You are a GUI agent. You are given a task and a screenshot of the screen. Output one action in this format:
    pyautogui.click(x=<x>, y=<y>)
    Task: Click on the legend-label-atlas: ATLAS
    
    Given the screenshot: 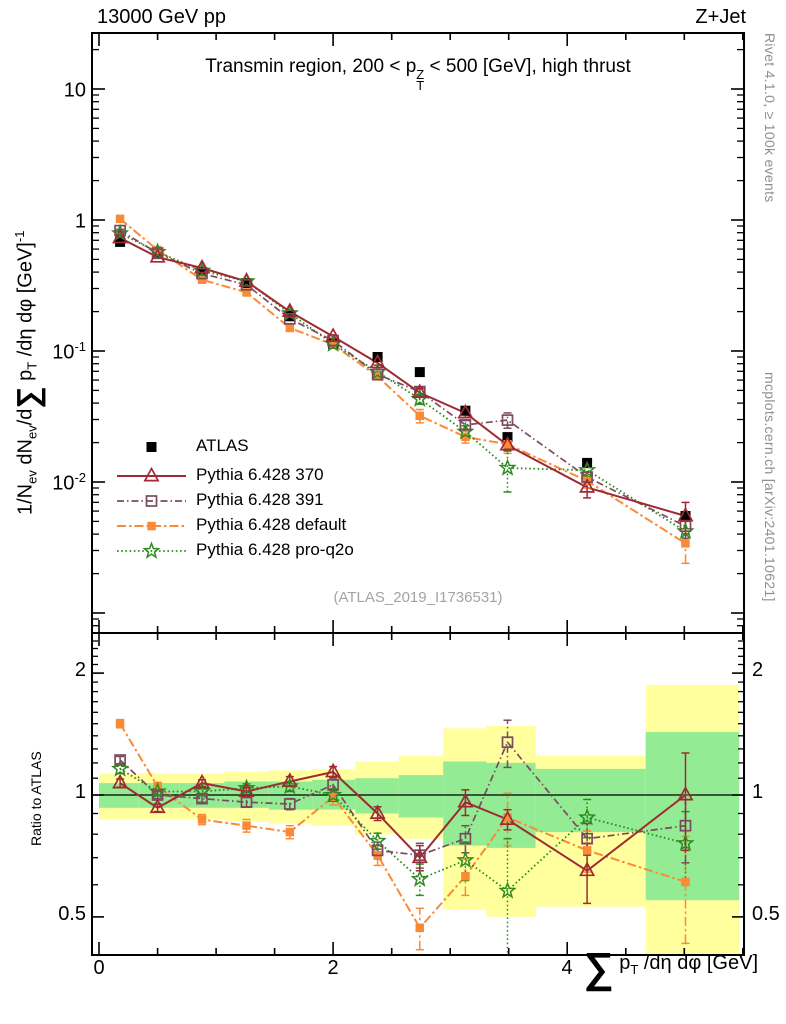 What is the action you would take?
    pyautogui.click(x=222, y=445)
    